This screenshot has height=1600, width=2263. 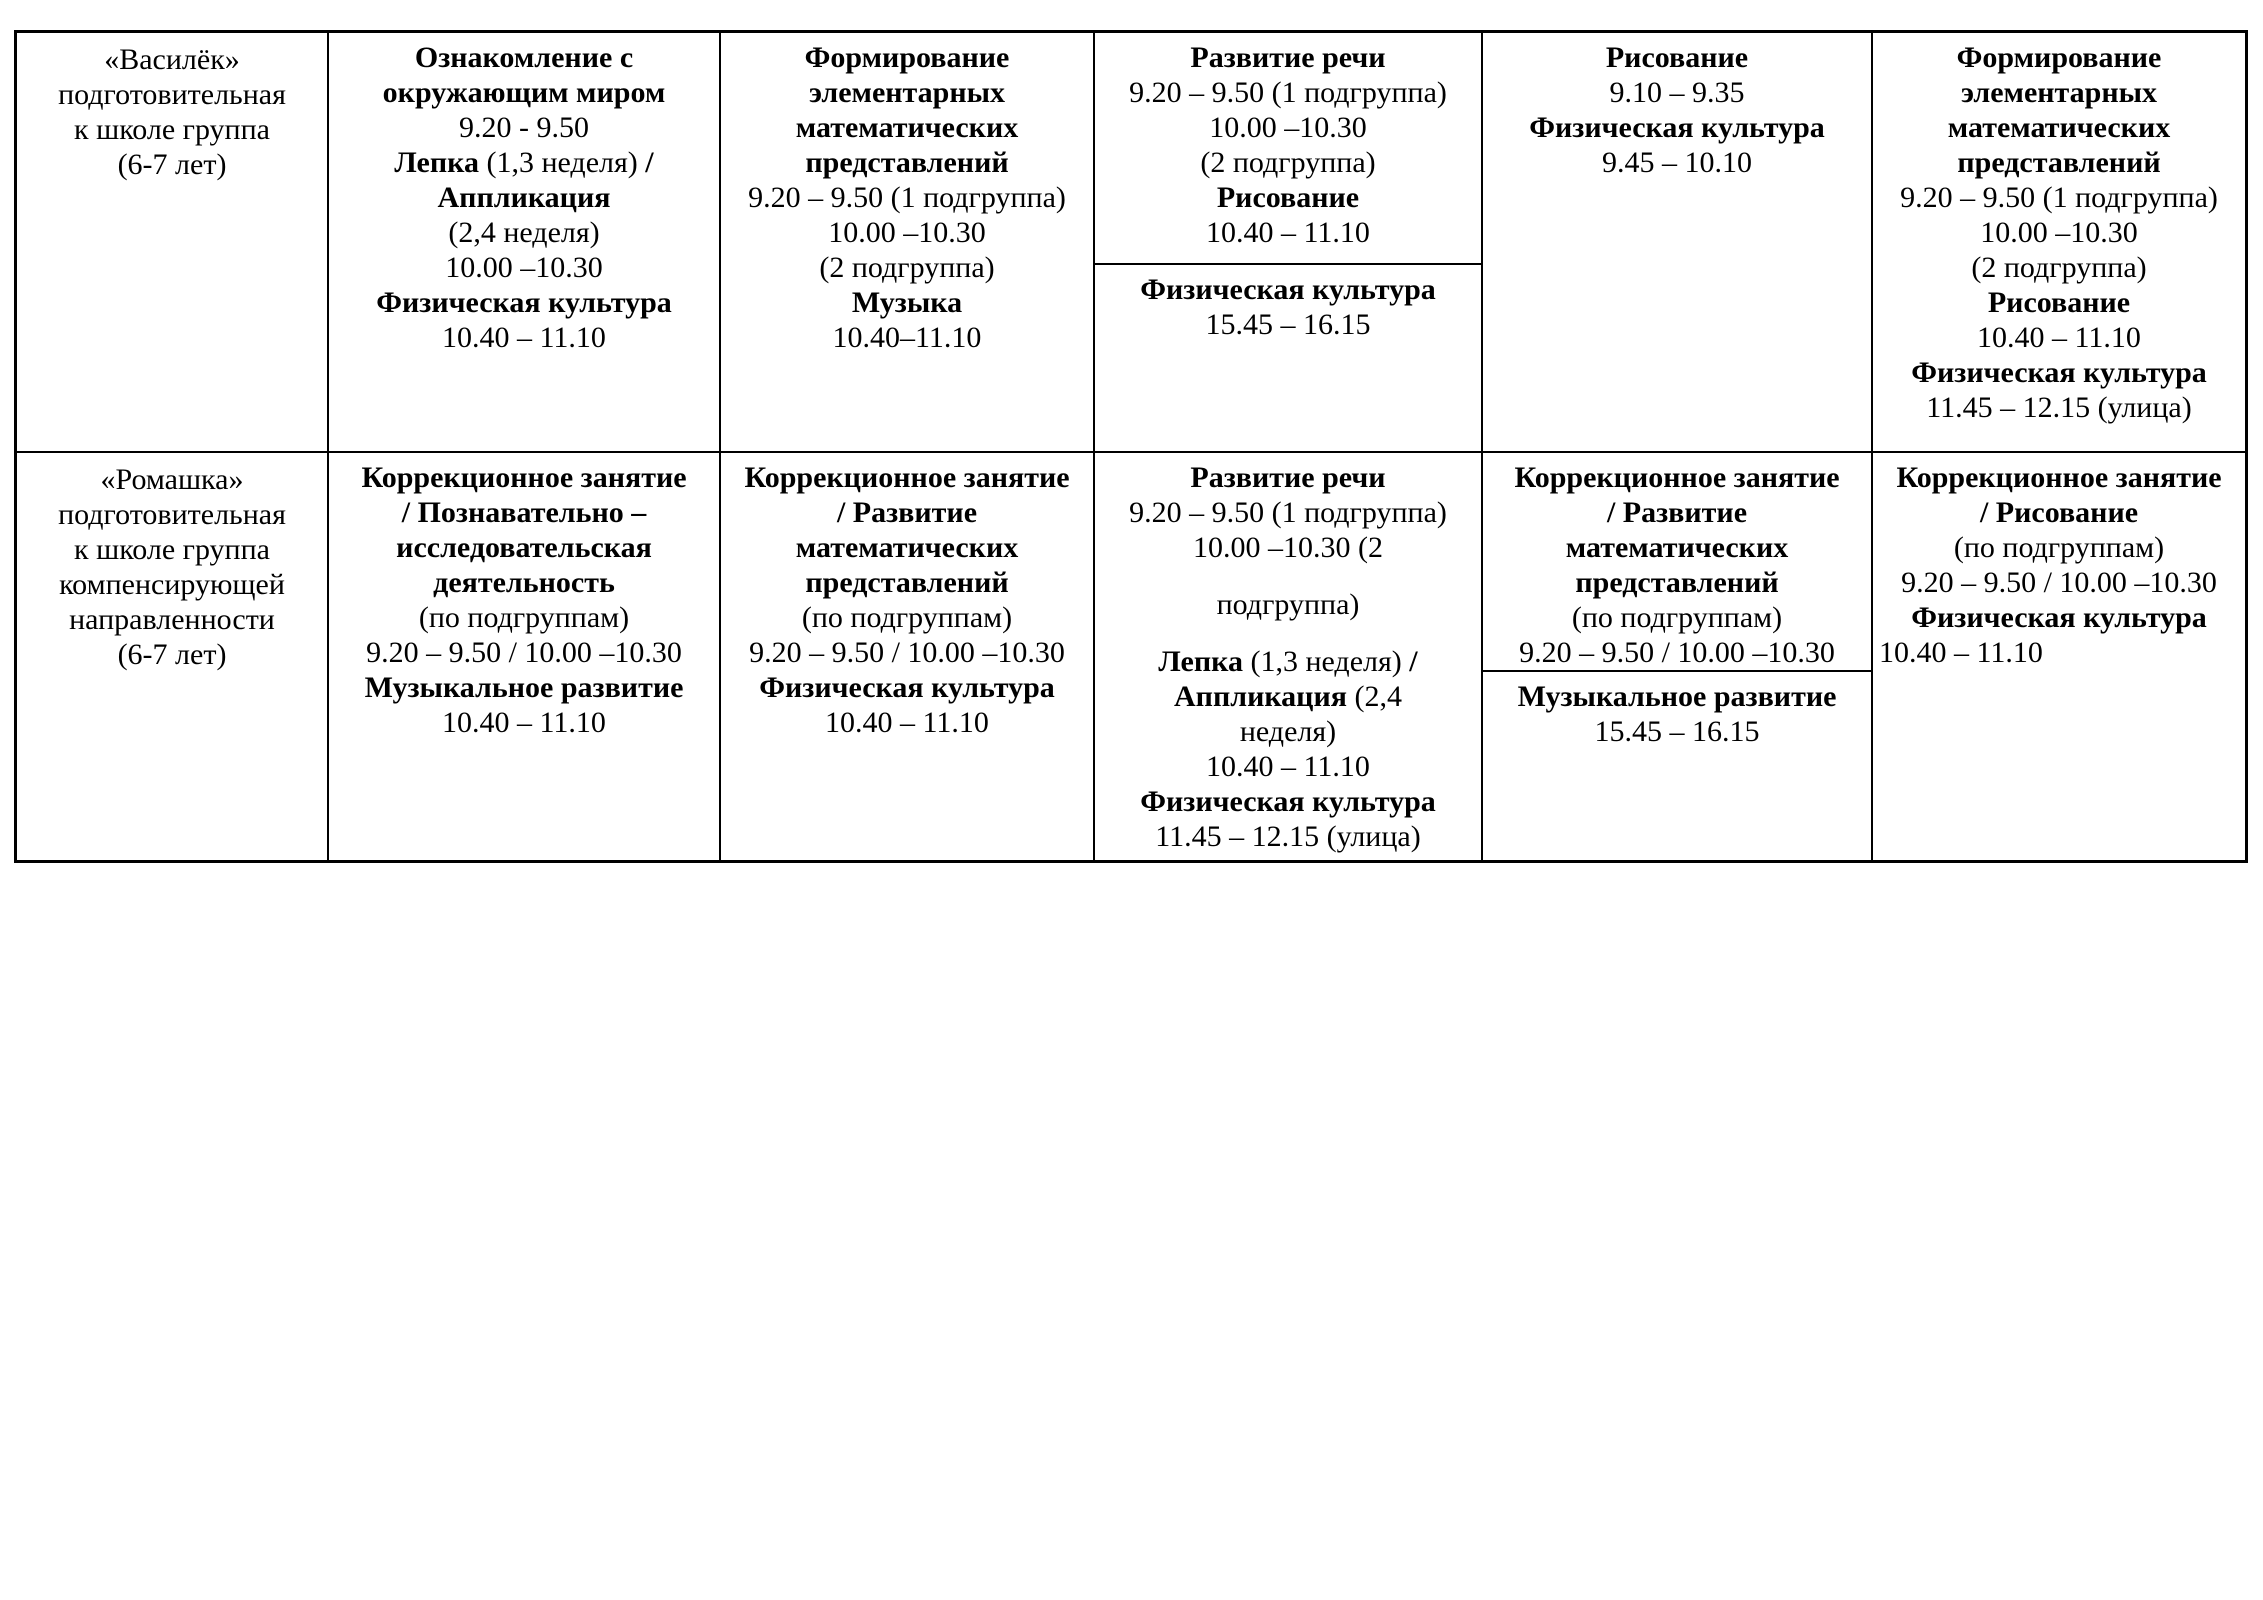 I want to click on group-name-text: компенсирующей, so click(x=172, y=584).